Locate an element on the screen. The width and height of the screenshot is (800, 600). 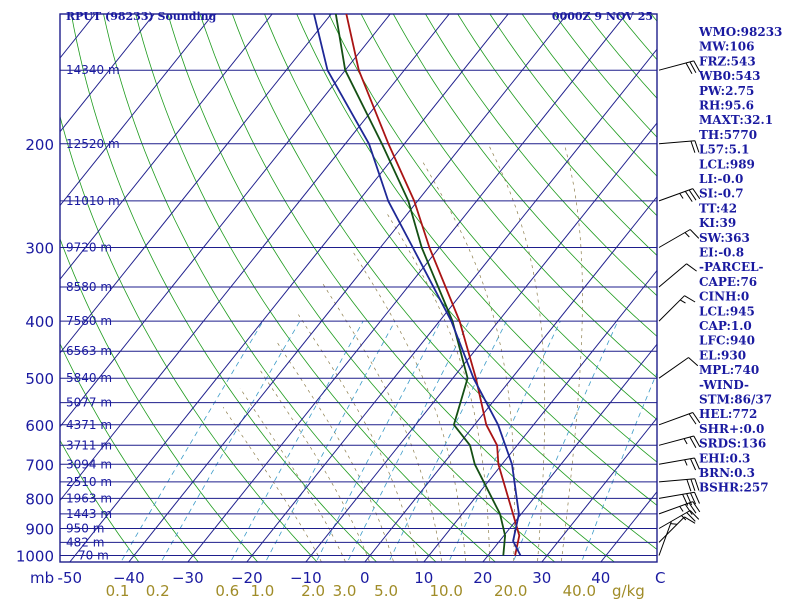
pressure-tick-label: 900 is located at coordinates (39, 530).